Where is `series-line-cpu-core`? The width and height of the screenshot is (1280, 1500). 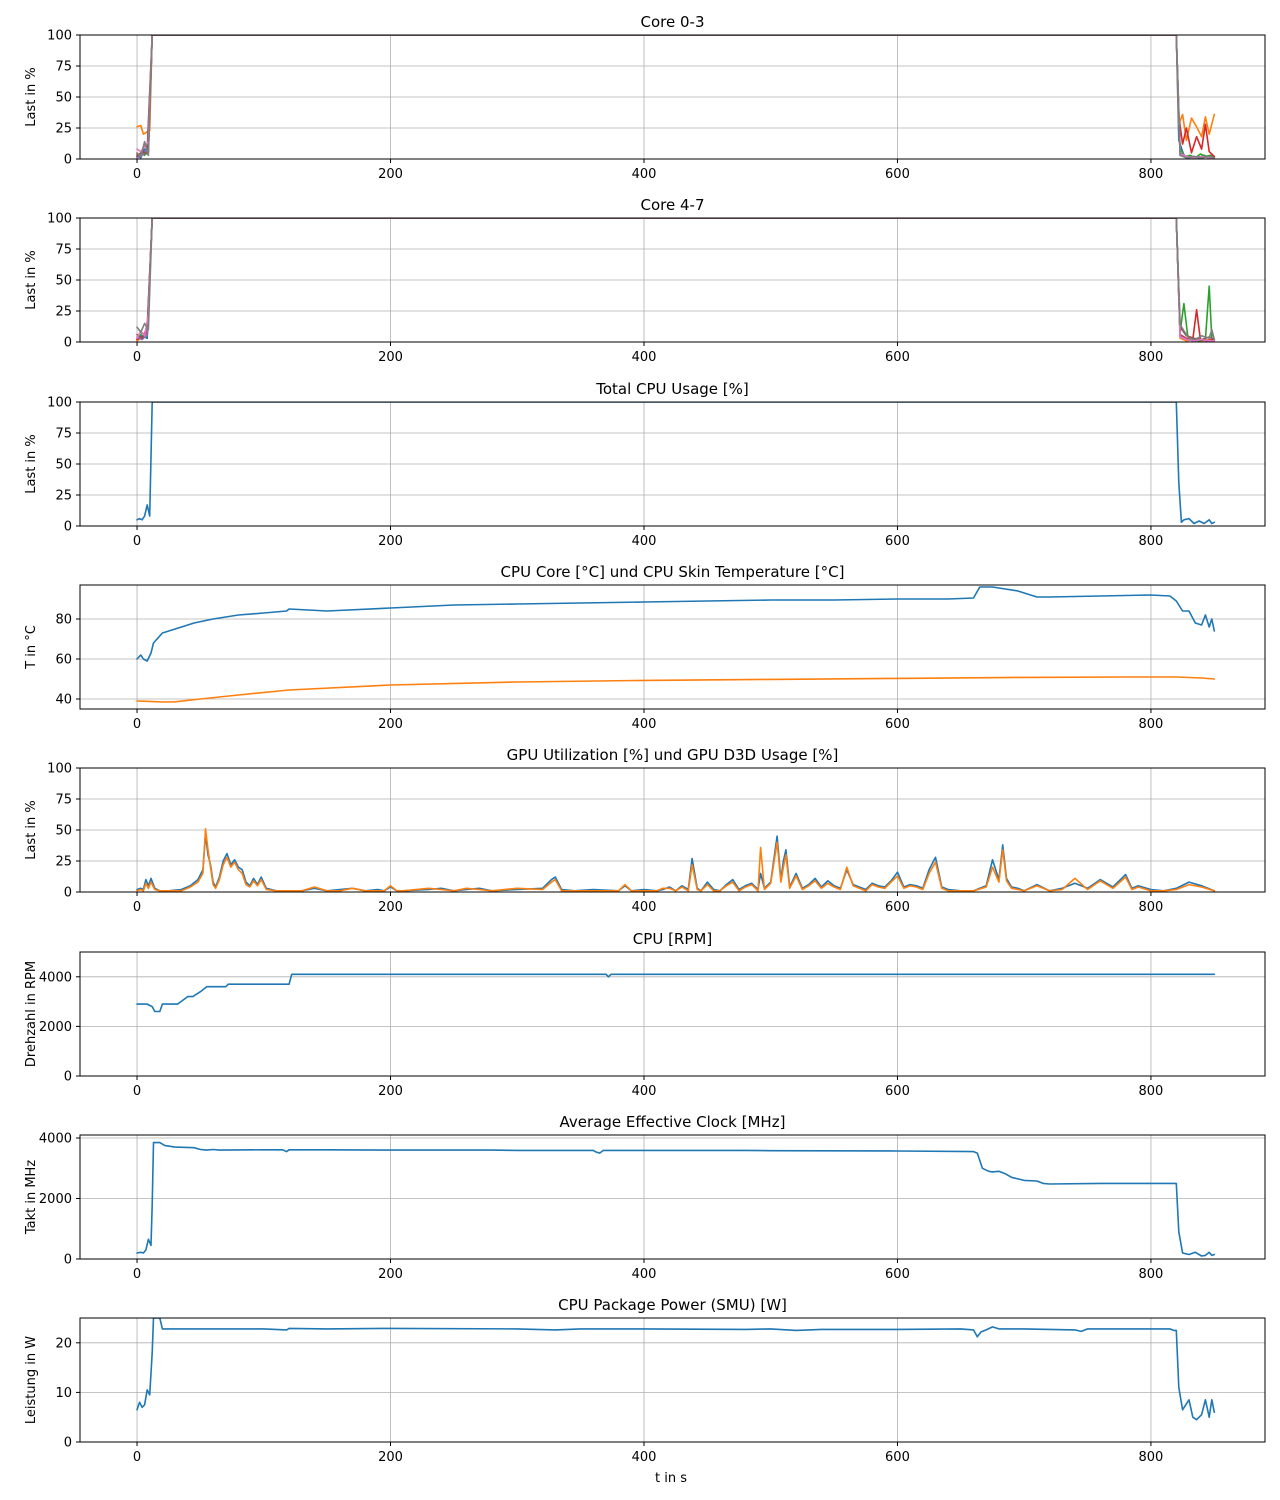
series-line-cpu-core is located at coordinates (676, 624).